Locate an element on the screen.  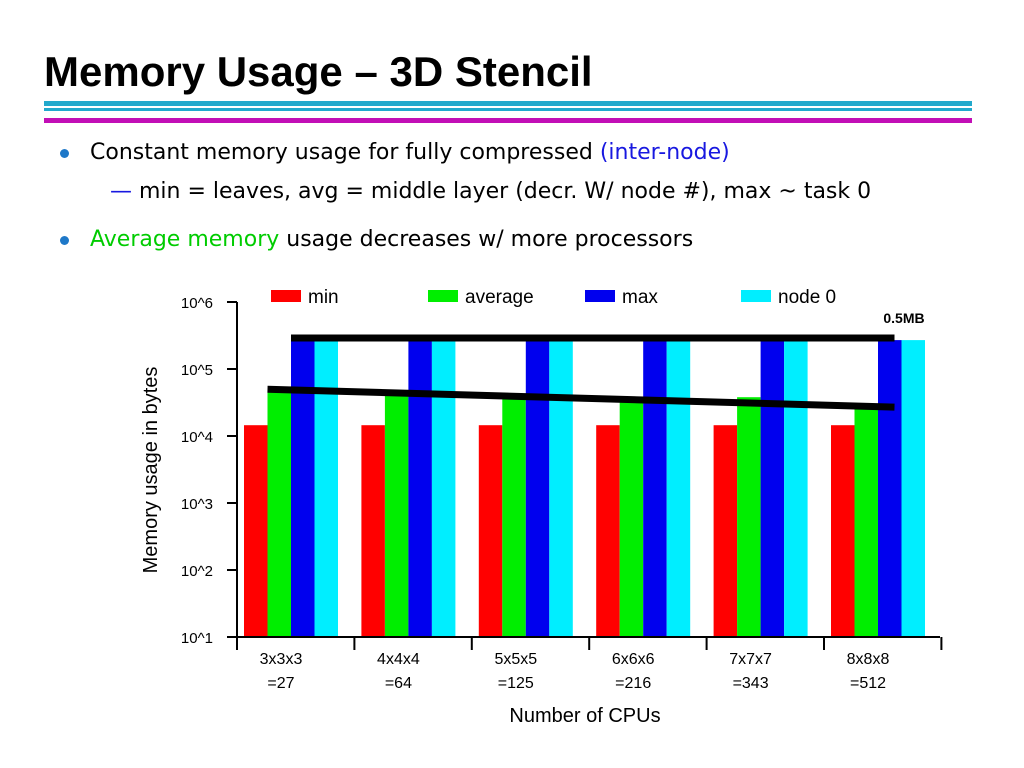
x-tick-sublabel-0: =27 is located at coordinates (280, 683).